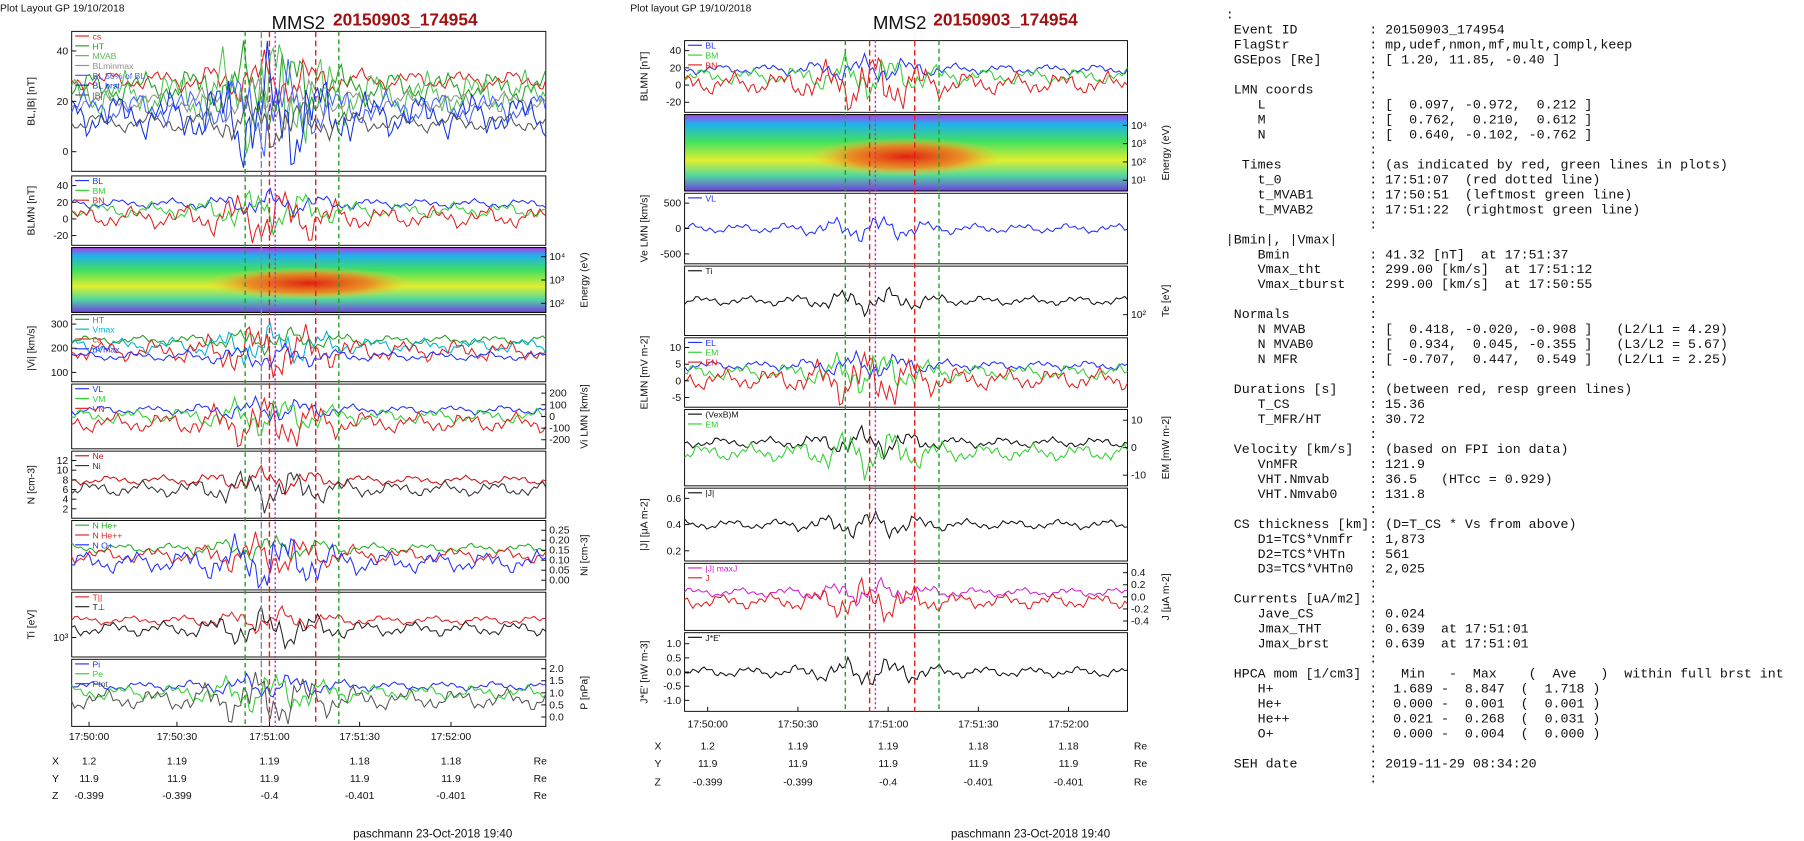 The width and height of the screenshot is (1804, 841). Describe the element at coordinates (55, 779) in the screenshot. I see `position-label: Y` at that location.